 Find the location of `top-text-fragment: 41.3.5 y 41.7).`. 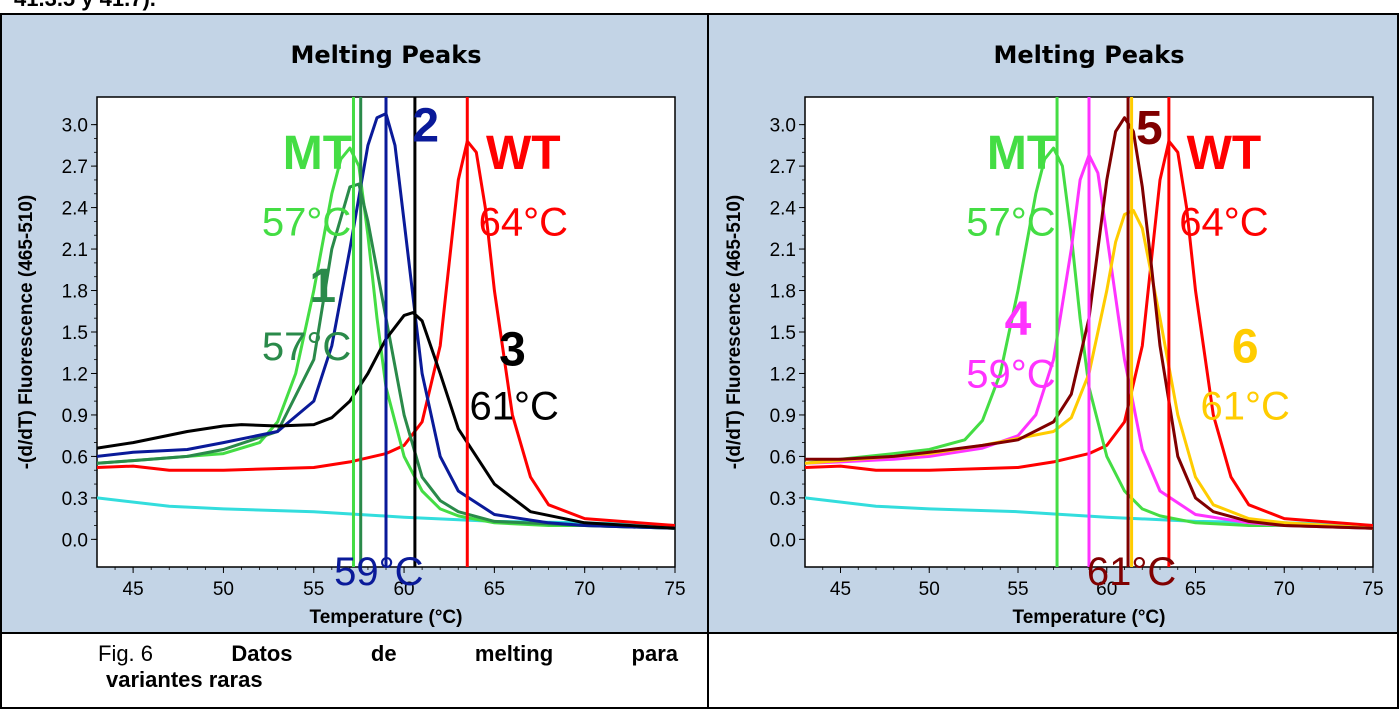

top-text-fragment: 41.3.5 y 41.7). is located at coordinates (85, 6).